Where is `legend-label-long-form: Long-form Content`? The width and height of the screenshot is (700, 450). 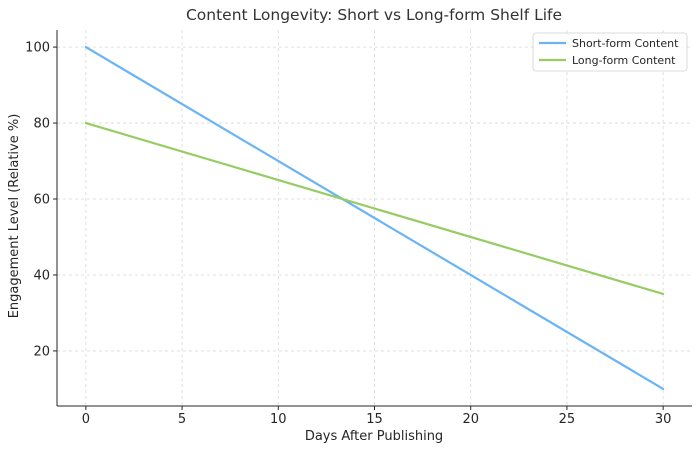 legend-label-long-form: Long-form Content is located at coordinates (624, 60).